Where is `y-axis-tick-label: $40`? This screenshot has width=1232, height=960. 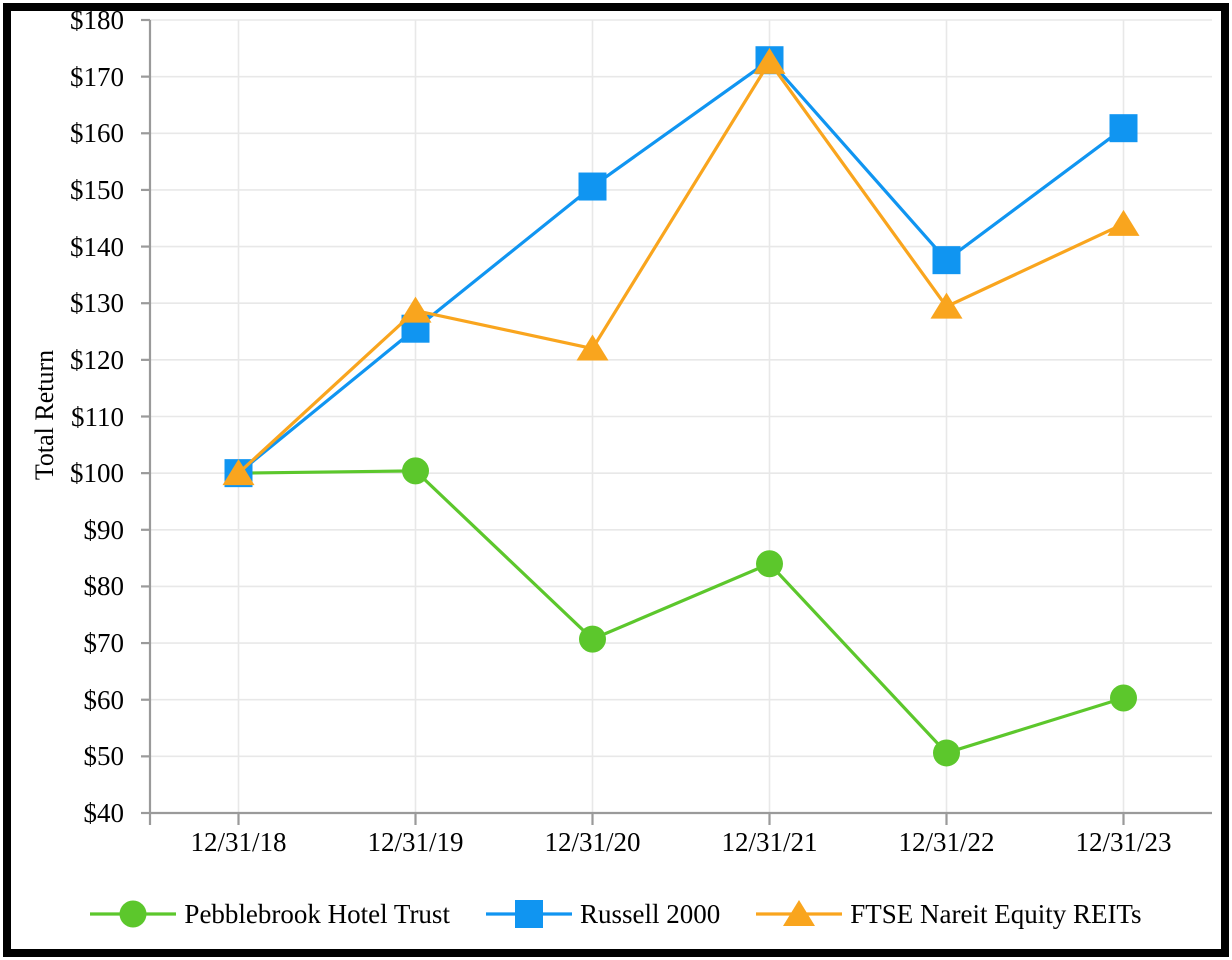 y-axis-tick-label: $40 is located at coordinates (104, 813).